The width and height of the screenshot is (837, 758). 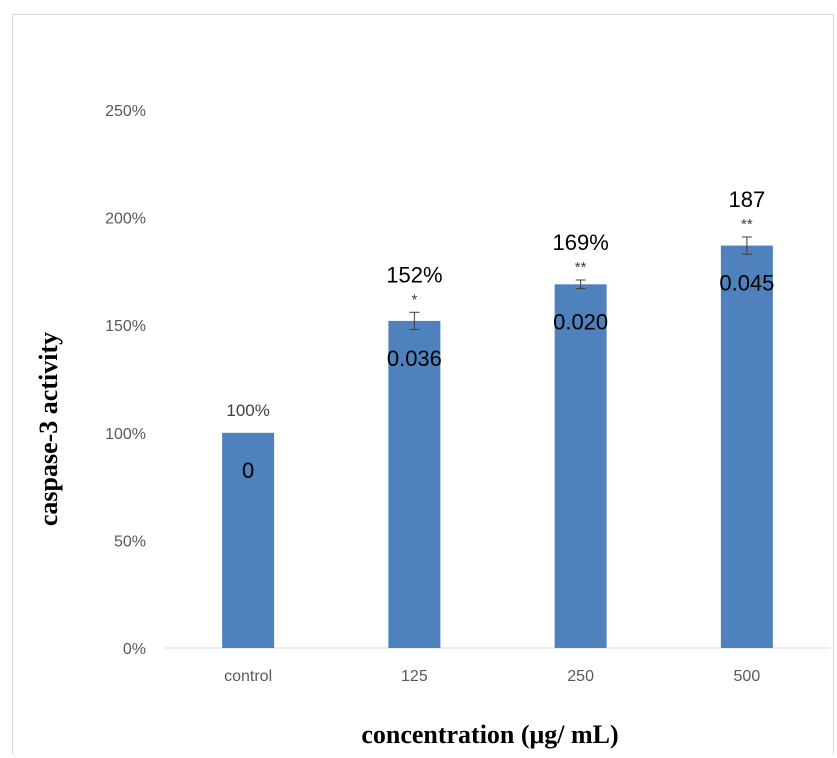 I want to click on p-value-label: 0.020, so click(x=580, y=321).